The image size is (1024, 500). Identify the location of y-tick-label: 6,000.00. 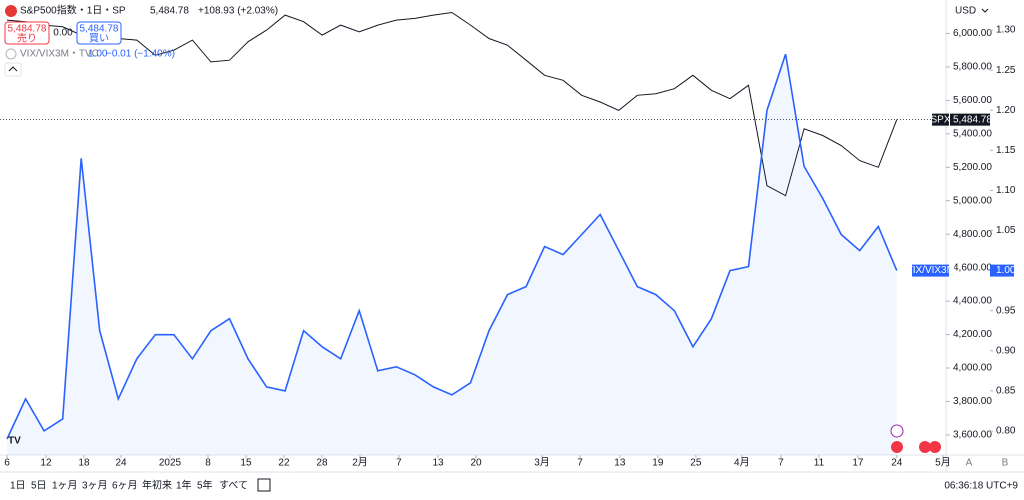
(972, 33).